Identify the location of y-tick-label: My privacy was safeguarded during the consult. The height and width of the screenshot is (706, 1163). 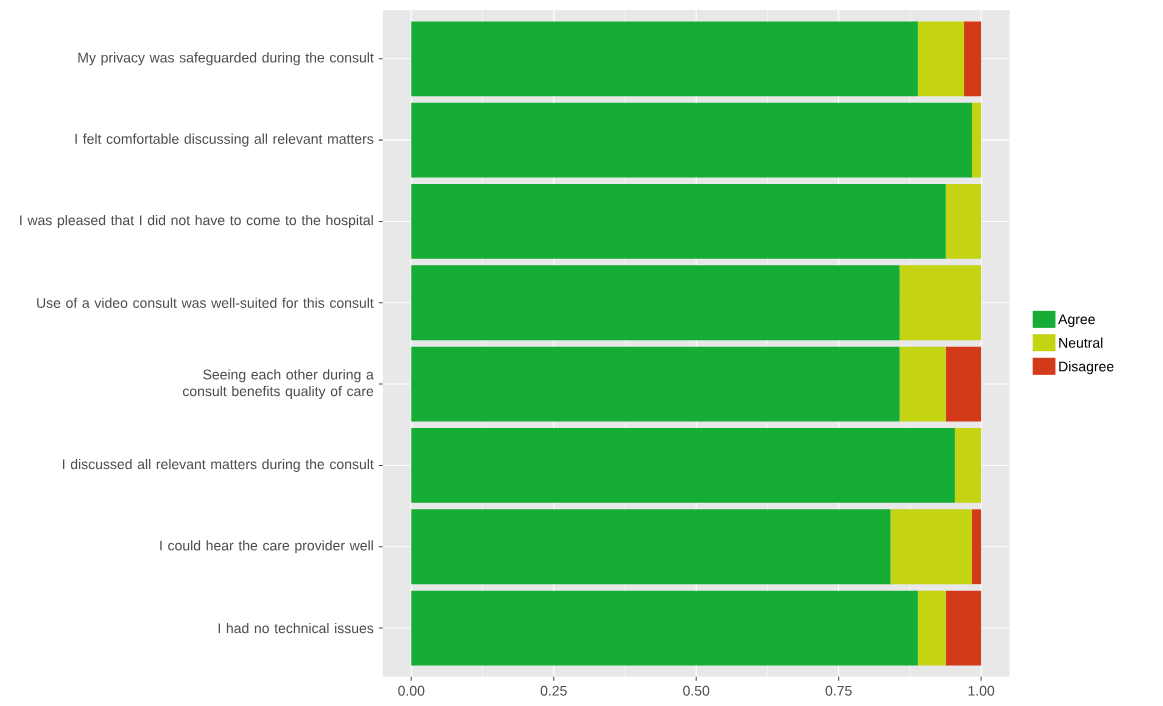
(226, 59).